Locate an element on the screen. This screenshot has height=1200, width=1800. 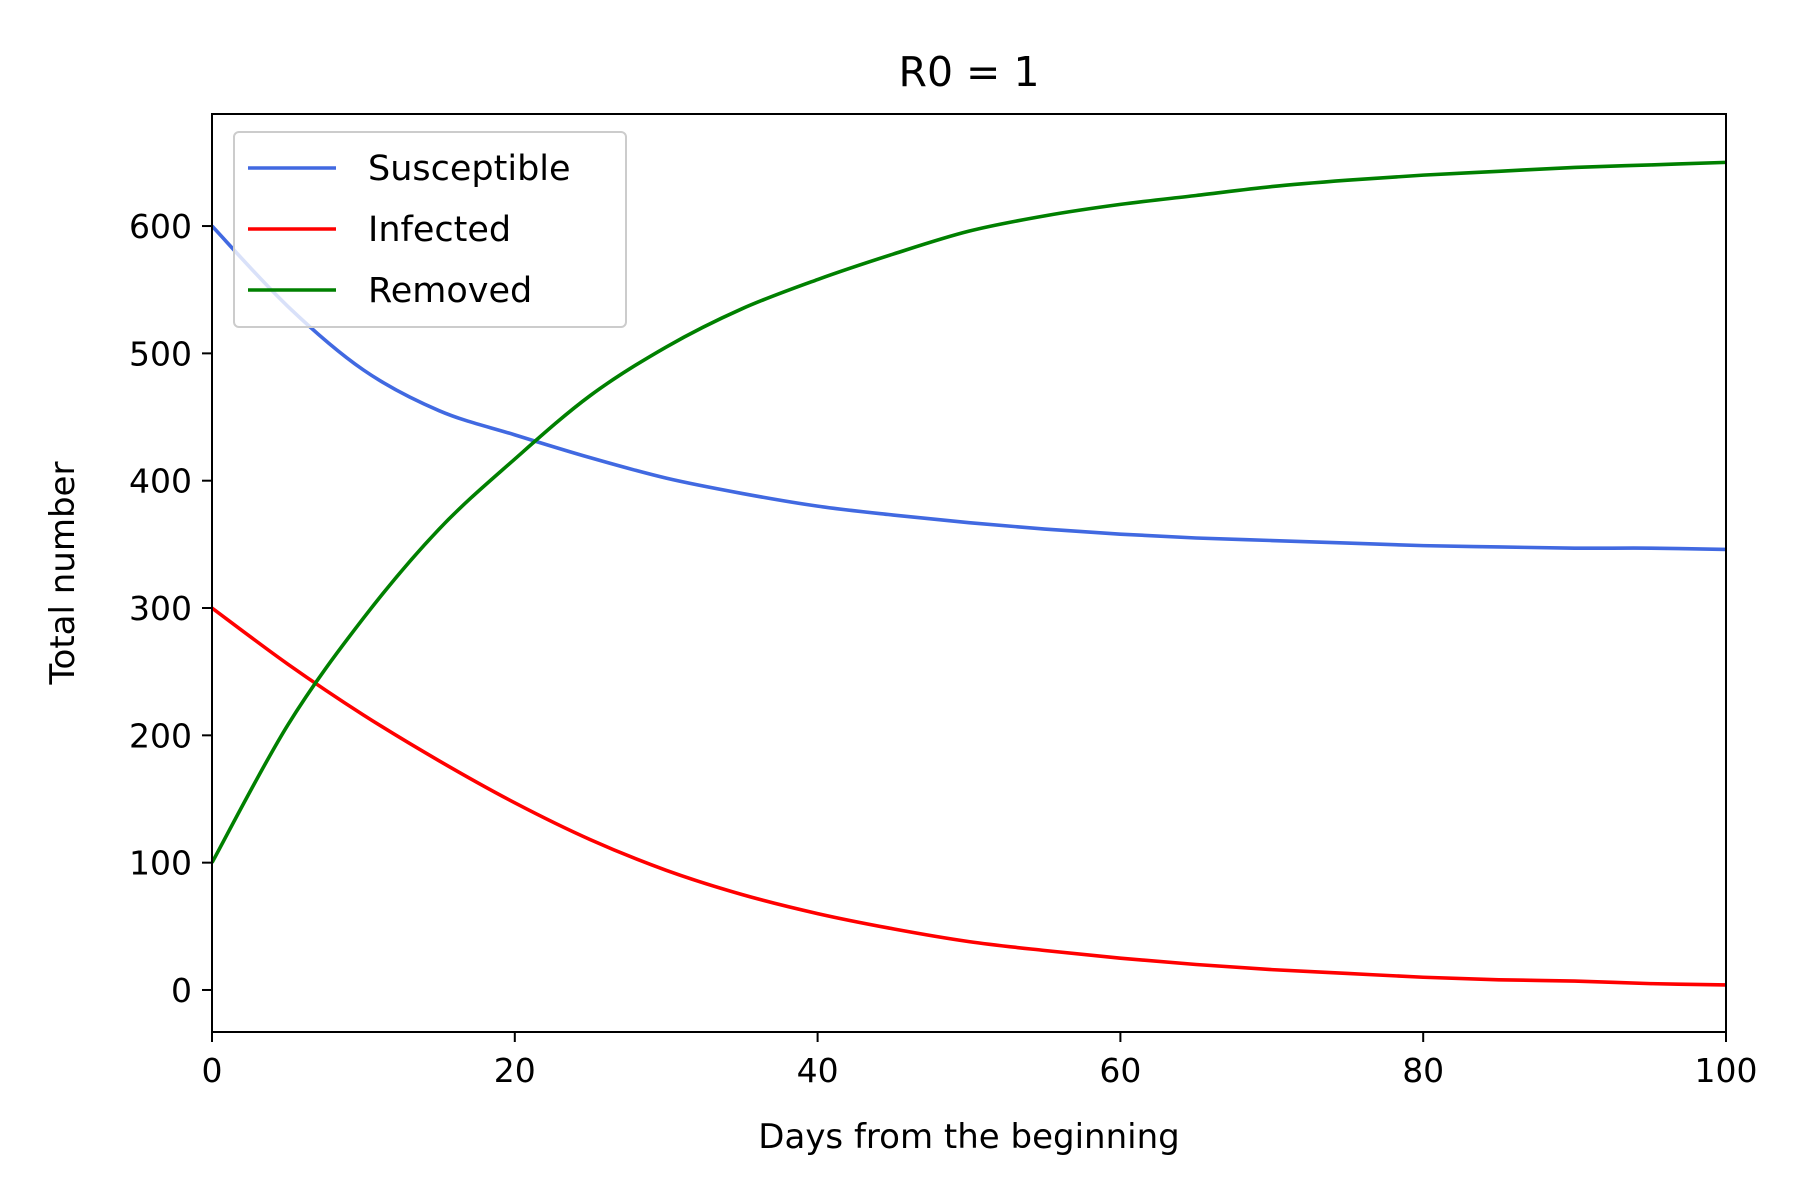
y-tick-label: 400 is located at coordinates (160, 481).